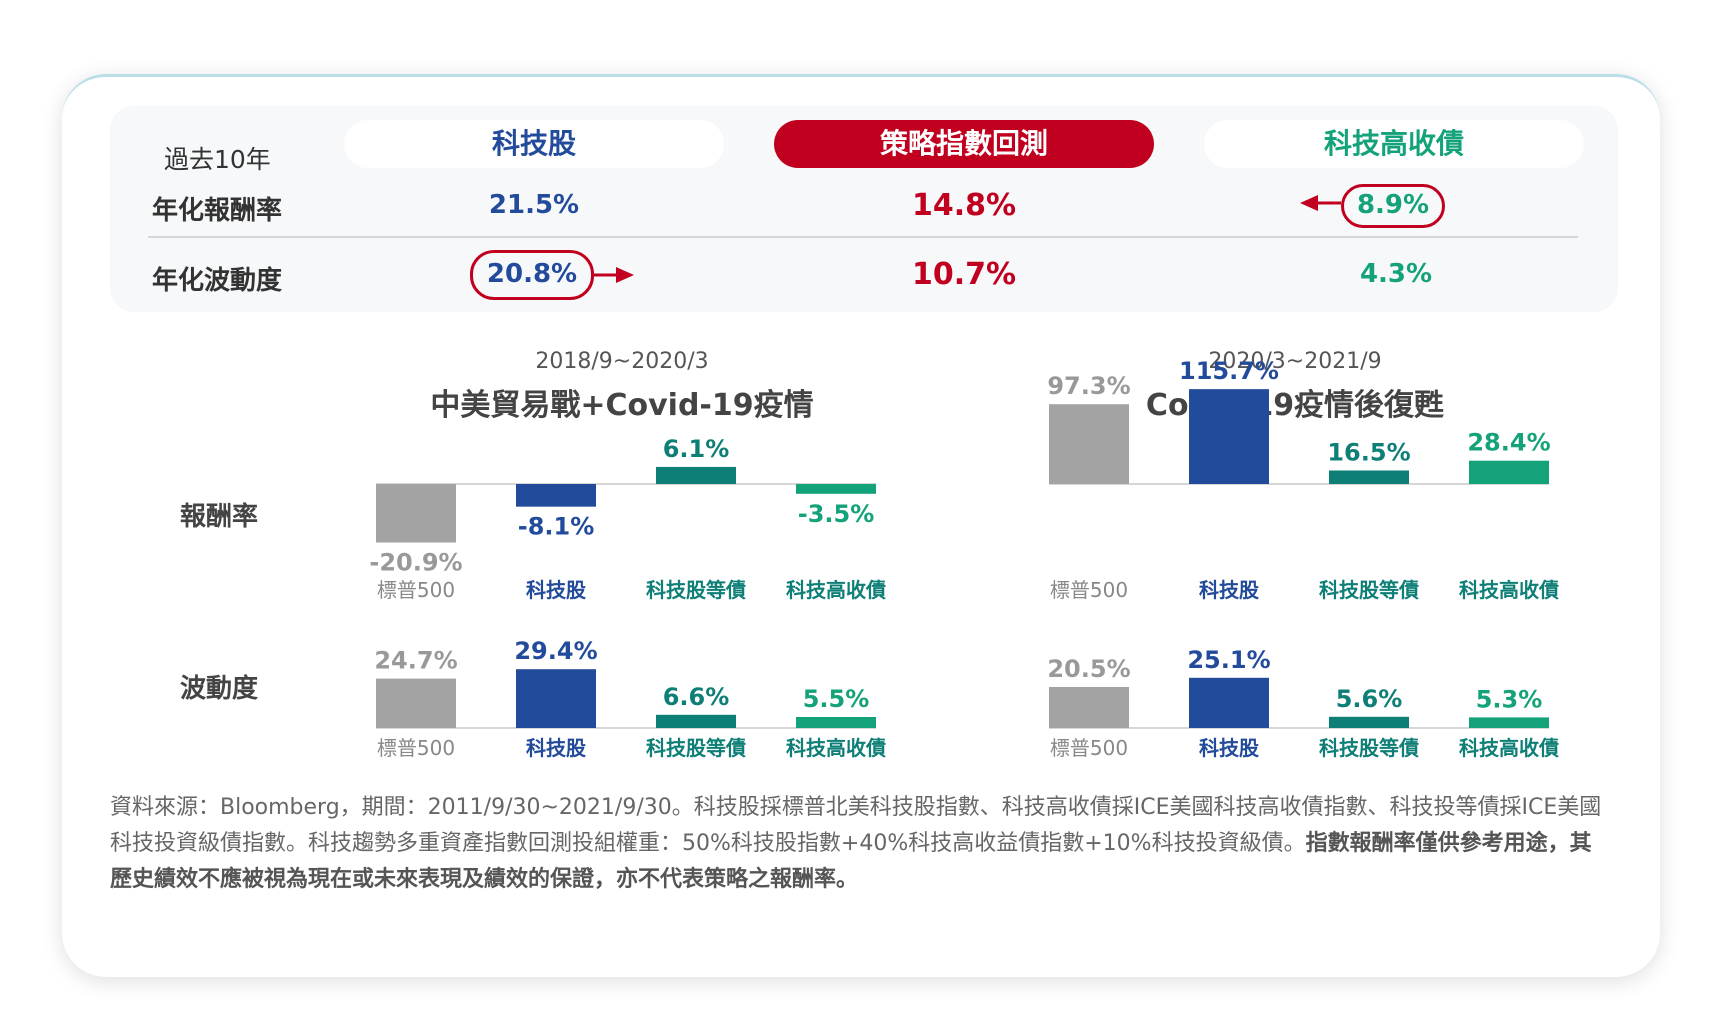 The width and height of the screenshot is (1720, 1030). What do you see at coordinates (622, 405) in the screenshot?
I see `chart1-title: 中美貿易戰+Covid-19疫情` at bounding box center [622, 405].